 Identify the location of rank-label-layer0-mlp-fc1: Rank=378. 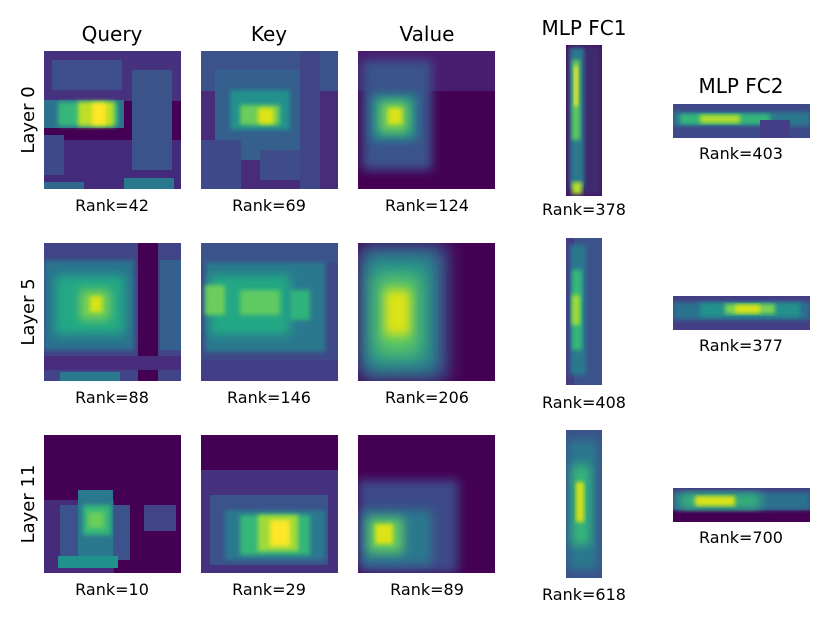
(584, 209).